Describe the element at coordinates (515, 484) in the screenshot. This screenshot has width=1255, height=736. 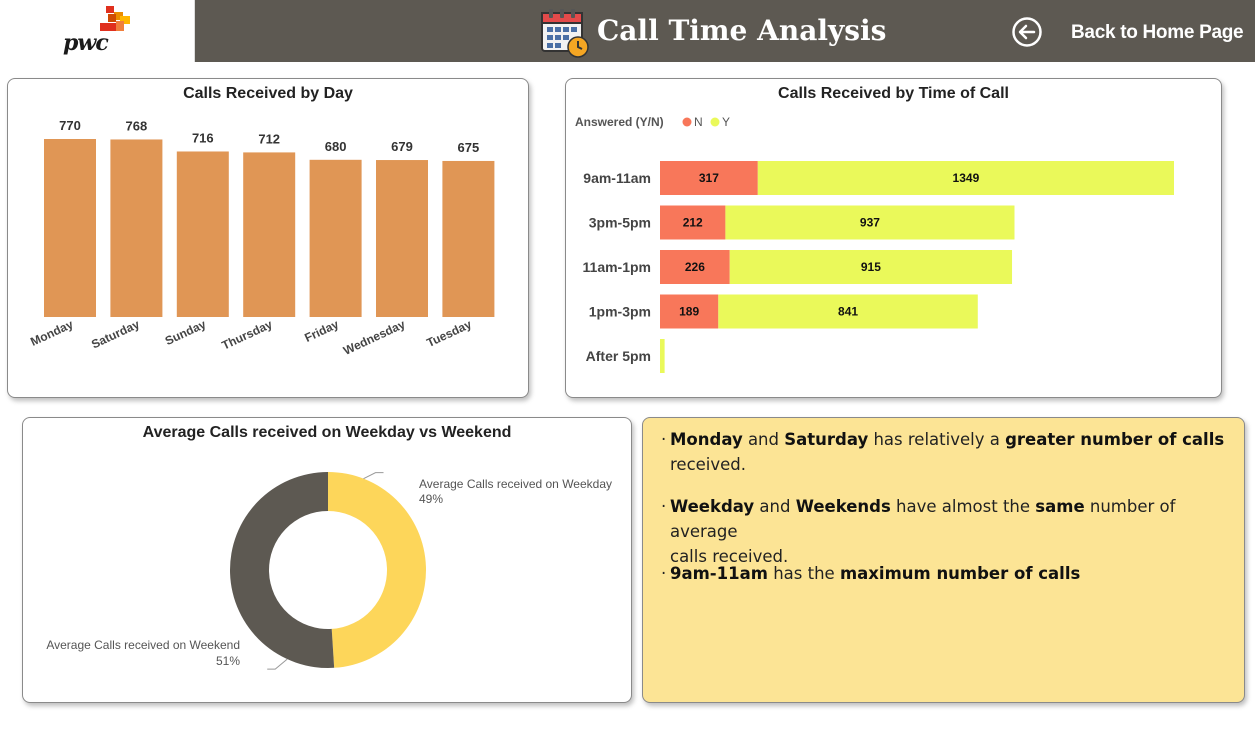
I see `weekday-slice-label: Average Calls received on Weekday` at that location.